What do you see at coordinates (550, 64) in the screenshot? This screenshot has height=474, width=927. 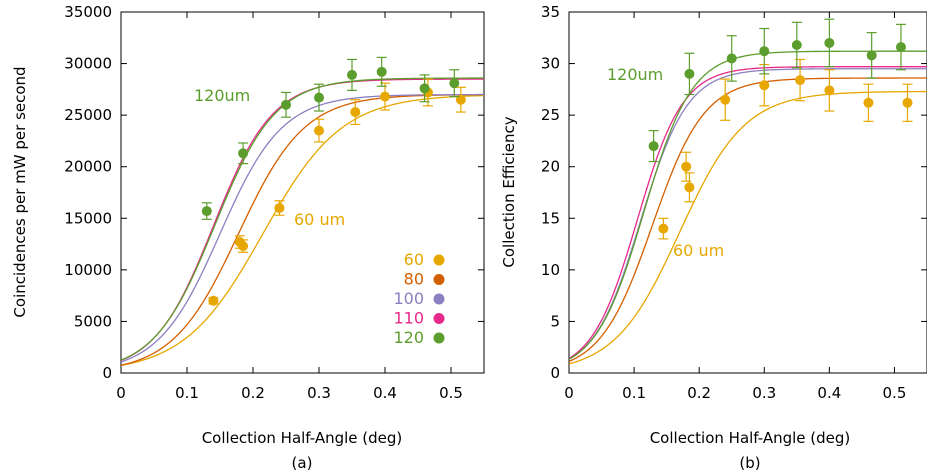 I see `y-tick-label: 30` at bounding box center [550, 64].